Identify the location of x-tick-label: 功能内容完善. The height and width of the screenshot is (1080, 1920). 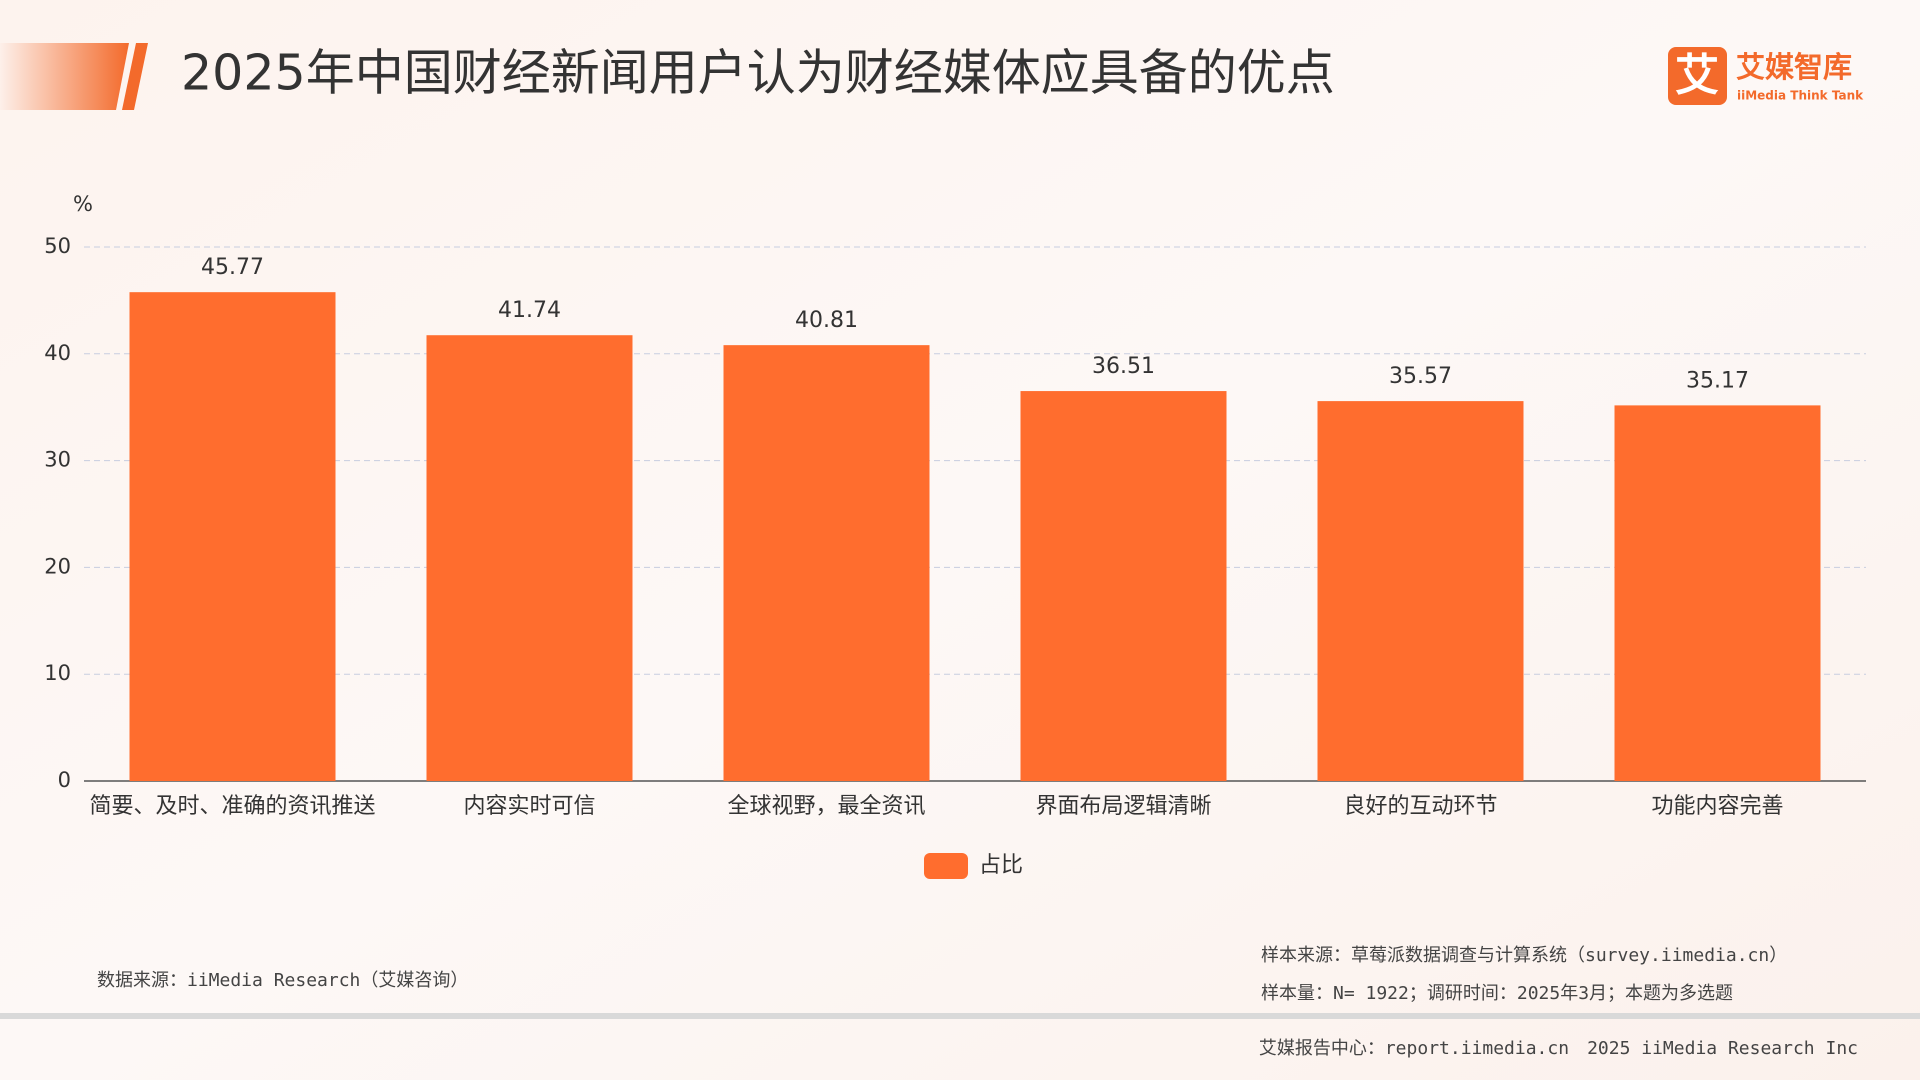
(1717, 806).